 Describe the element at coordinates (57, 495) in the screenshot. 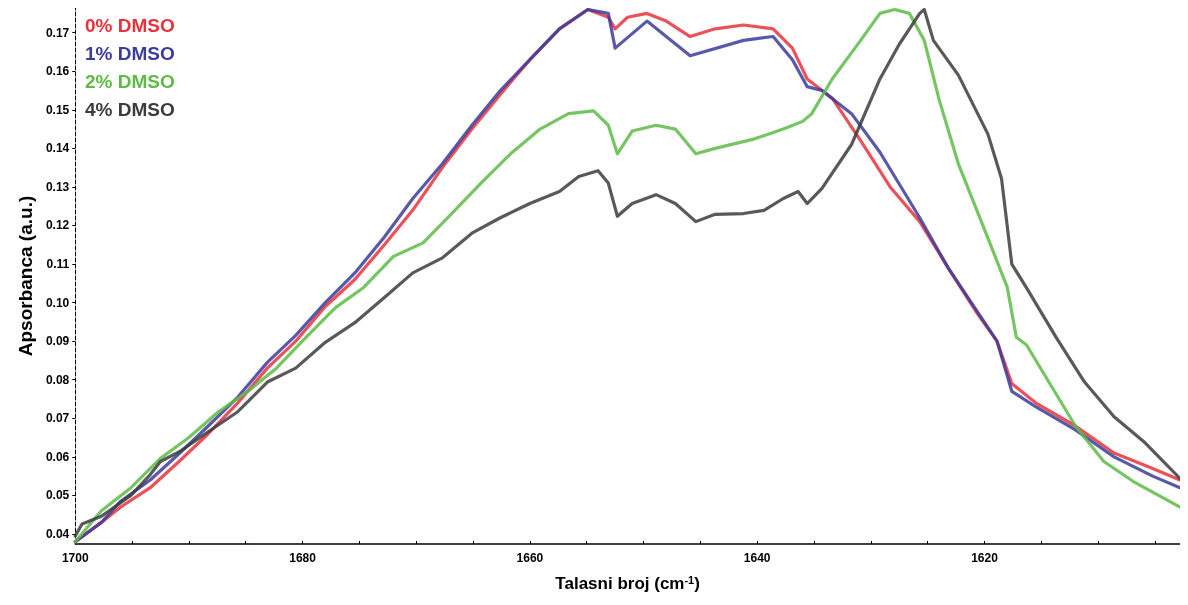

I see `y-tick-label: 0.05` at that location.